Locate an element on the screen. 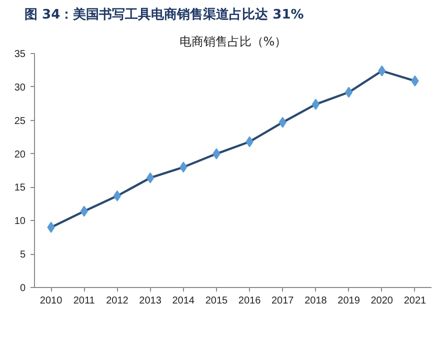 This screenshot has width=445, height=337. chart-title: 图 34：美国书写工具电商销售渠道占比达 31% is located at coordinates (164, 14).